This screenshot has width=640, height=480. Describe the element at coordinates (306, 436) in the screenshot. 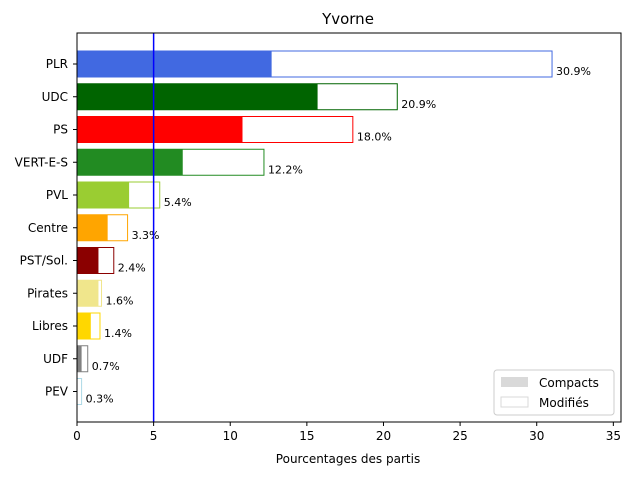

I see `x-tick-label: 15` at that location.